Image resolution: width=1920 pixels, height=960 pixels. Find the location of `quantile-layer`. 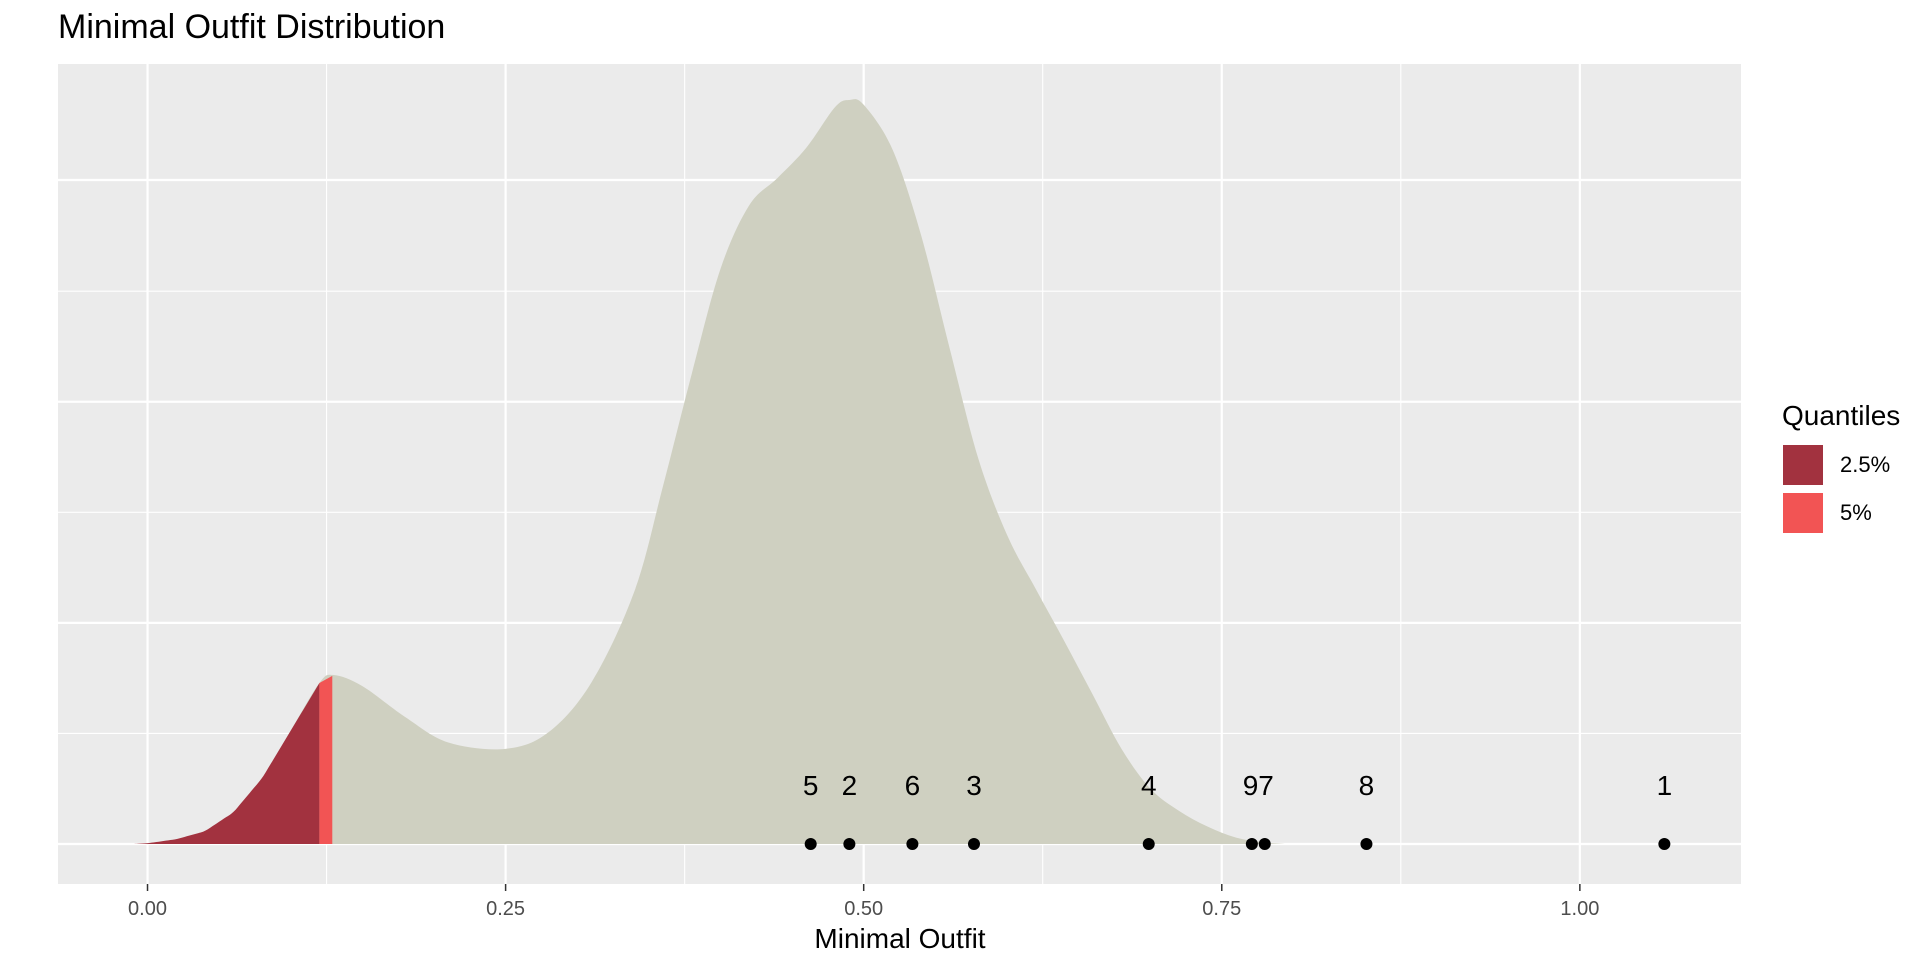

quantile-layer is located at coordinates (233, 759).